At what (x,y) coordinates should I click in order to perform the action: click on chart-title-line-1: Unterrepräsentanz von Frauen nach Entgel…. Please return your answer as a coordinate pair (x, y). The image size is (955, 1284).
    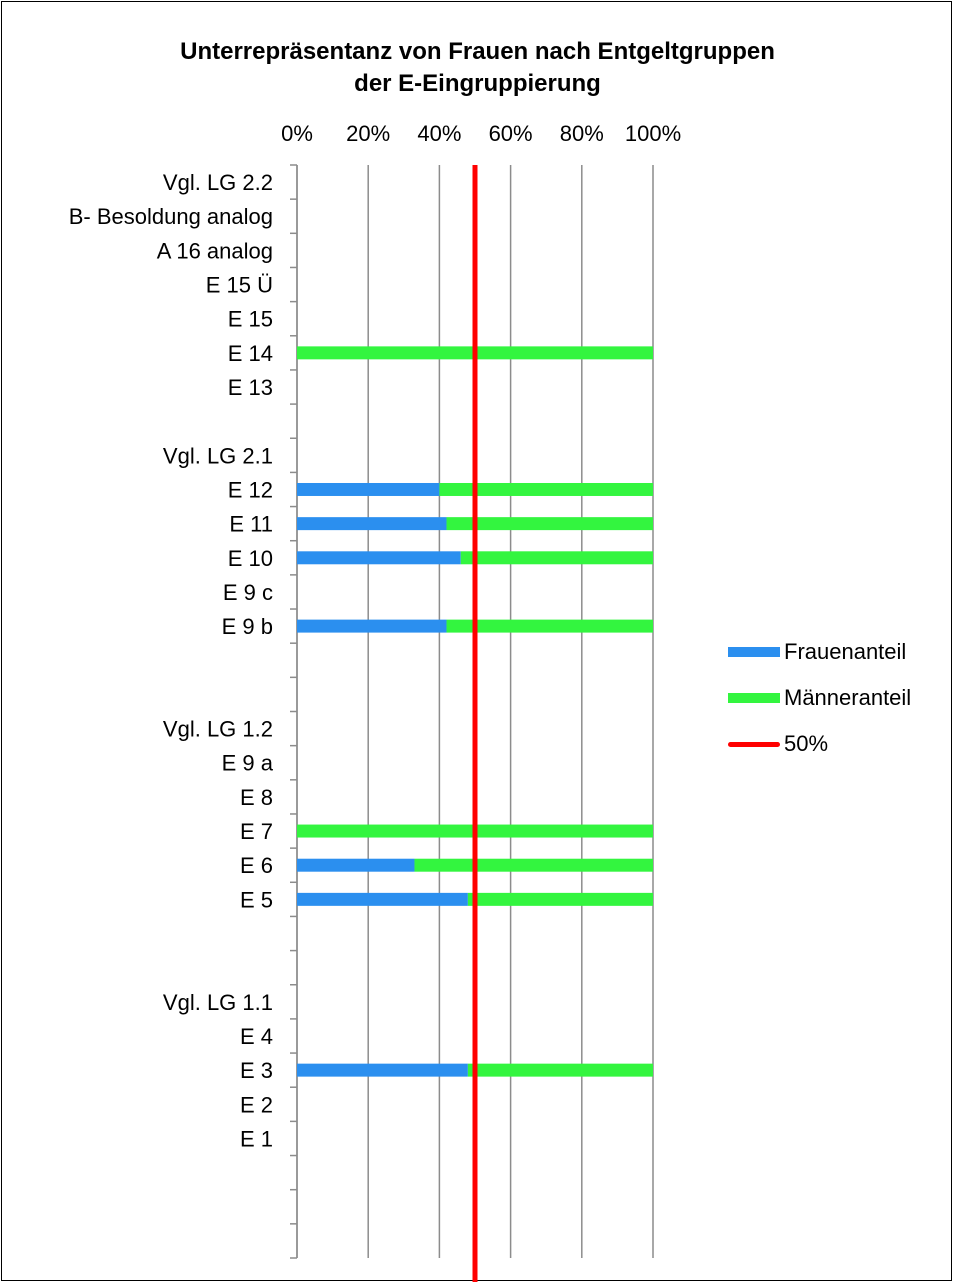
    Looking at the image, I should click on (477, 51).